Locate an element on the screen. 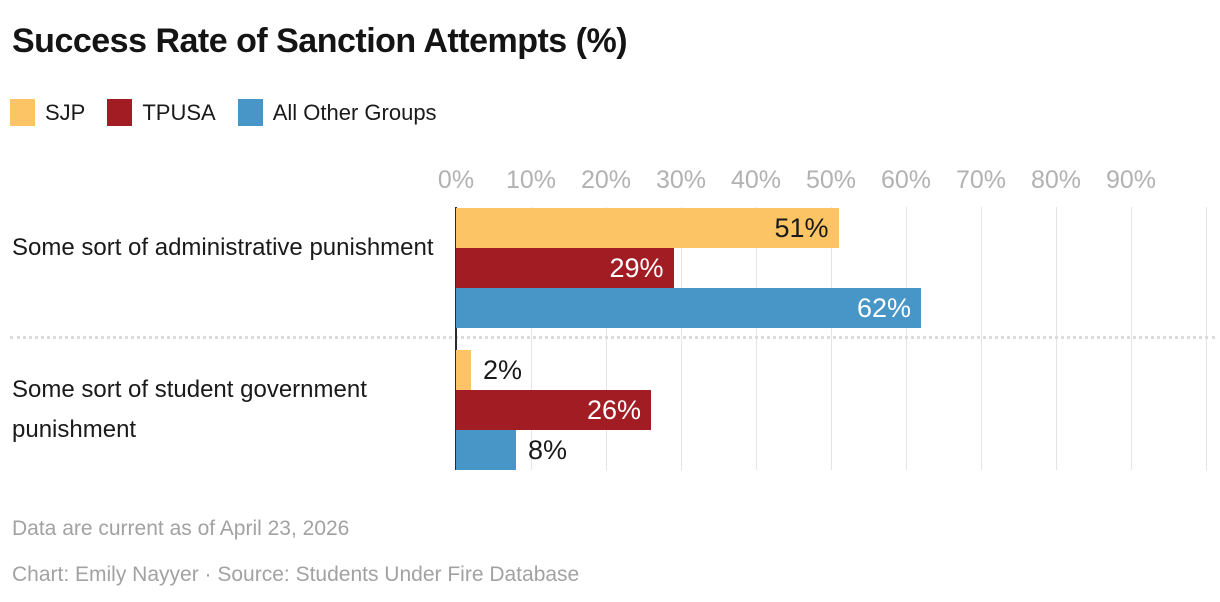 This screenshot has height=602, width=1220. value-label: 51% is located at coordinates (801, 228).